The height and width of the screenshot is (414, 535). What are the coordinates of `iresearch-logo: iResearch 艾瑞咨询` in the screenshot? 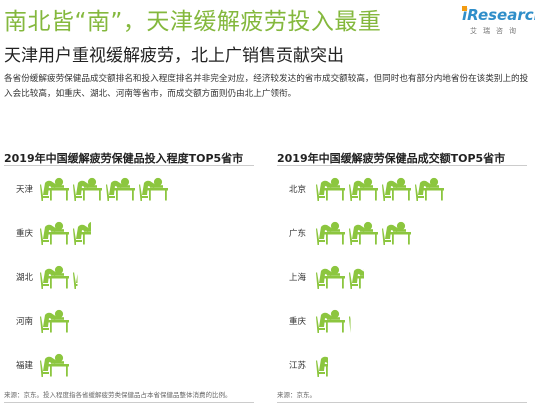 It's located at (498, 23).